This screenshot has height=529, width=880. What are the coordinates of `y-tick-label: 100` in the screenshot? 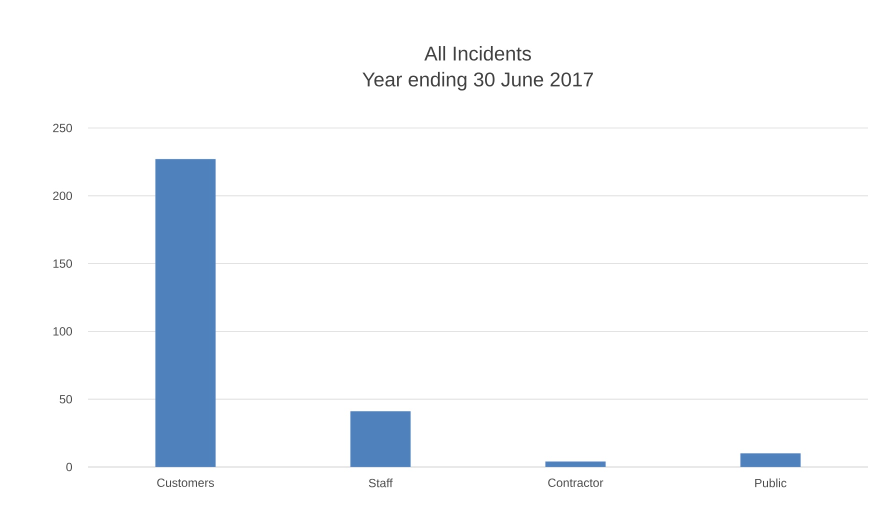 It's located at (62, 331).